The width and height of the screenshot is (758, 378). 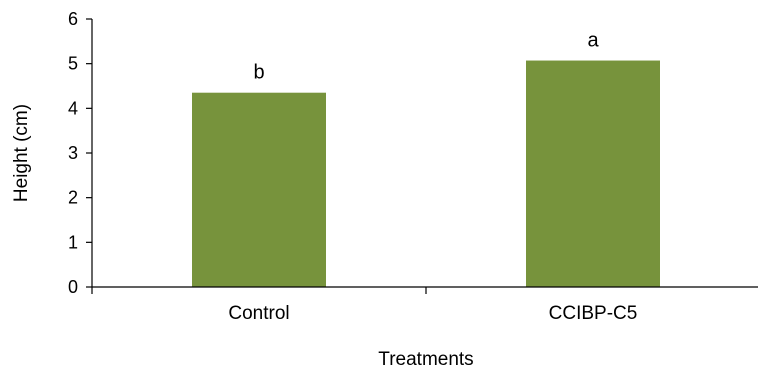 I want to click on y-axis-ticks: 0 1 2 3 4 5 6, so click(x=80, y=153).